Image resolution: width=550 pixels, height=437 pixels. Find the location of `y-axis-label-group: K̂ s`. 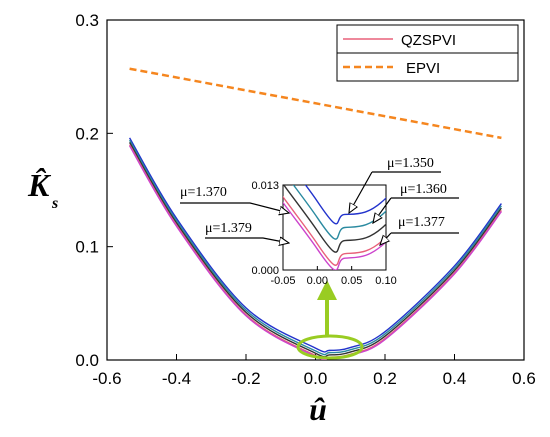

y-axis-label-group: K̂ s is located at coordinates (42, 189).